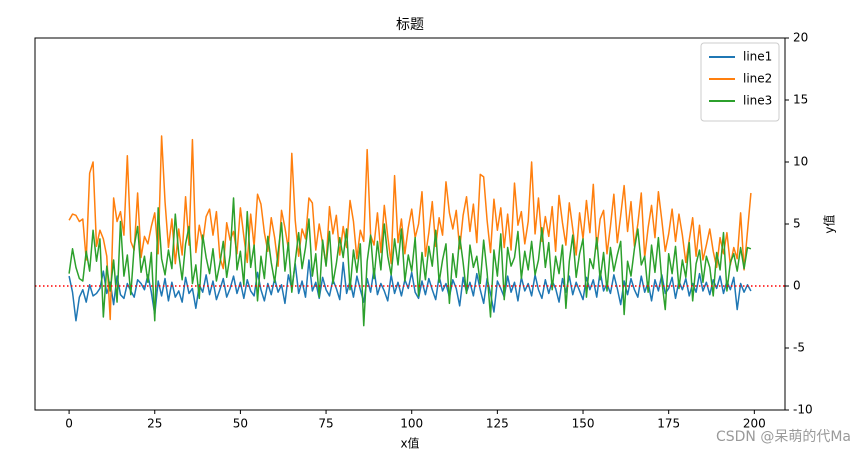 This screenshot has height=456, width=866. What do you see at coordinates (154, 424) in the screenshot?
I see `x-tick-label: 25` at bounding box center [154, 424].